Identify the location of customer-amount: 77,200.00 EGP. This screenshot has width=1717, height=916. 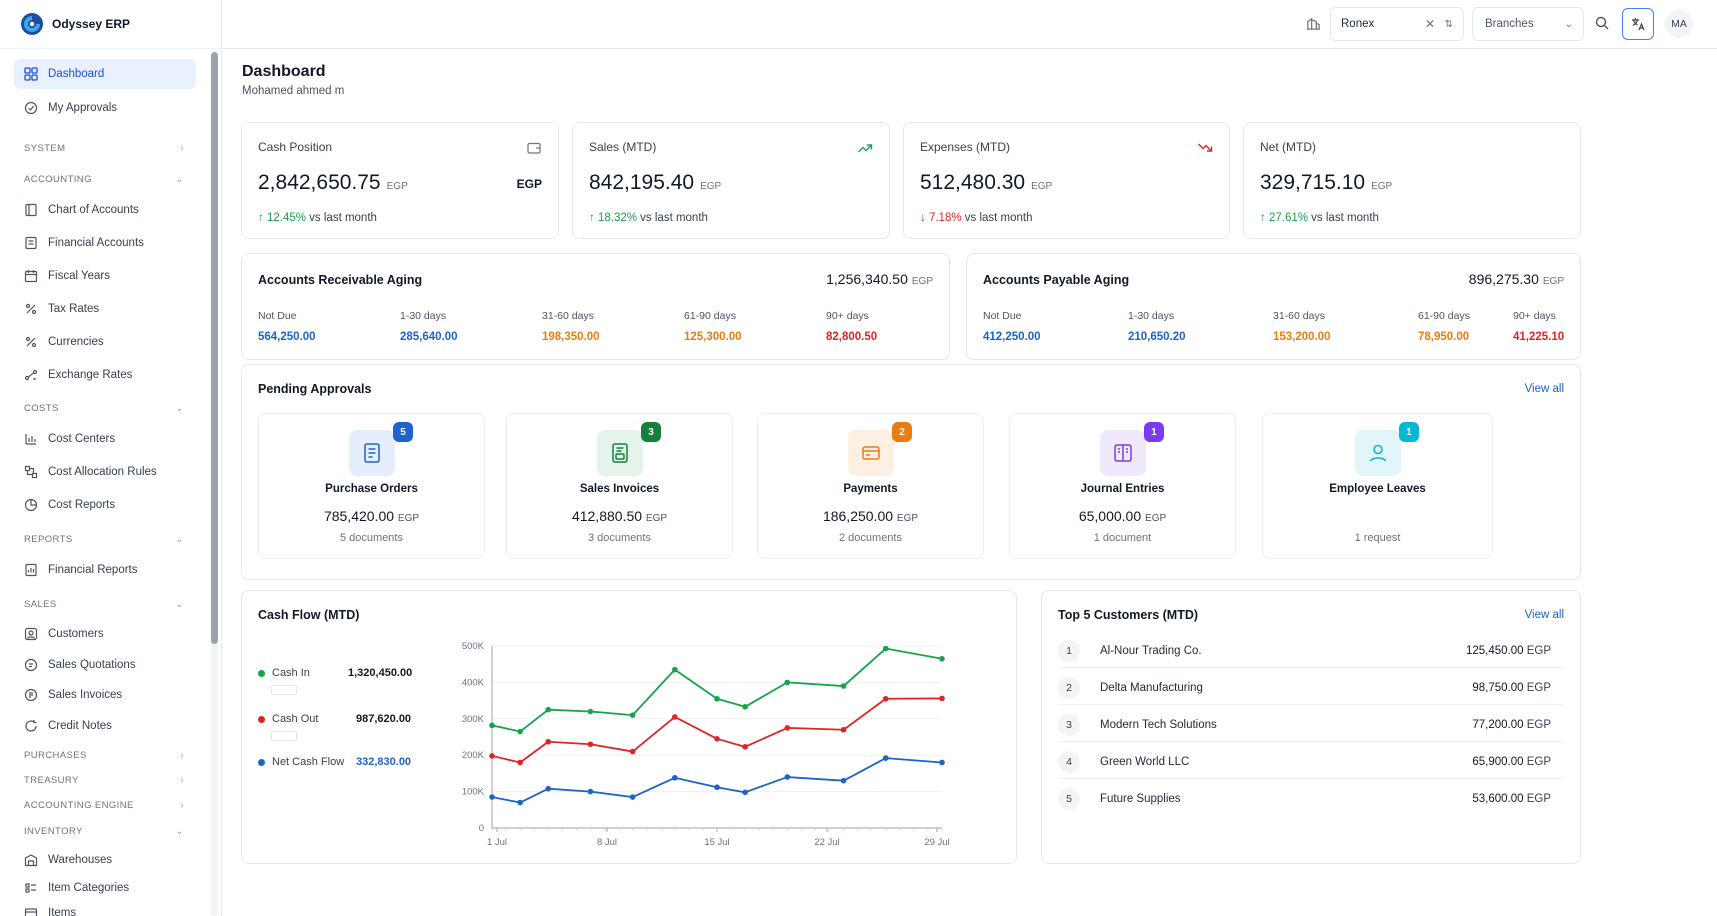
(1511, 725).